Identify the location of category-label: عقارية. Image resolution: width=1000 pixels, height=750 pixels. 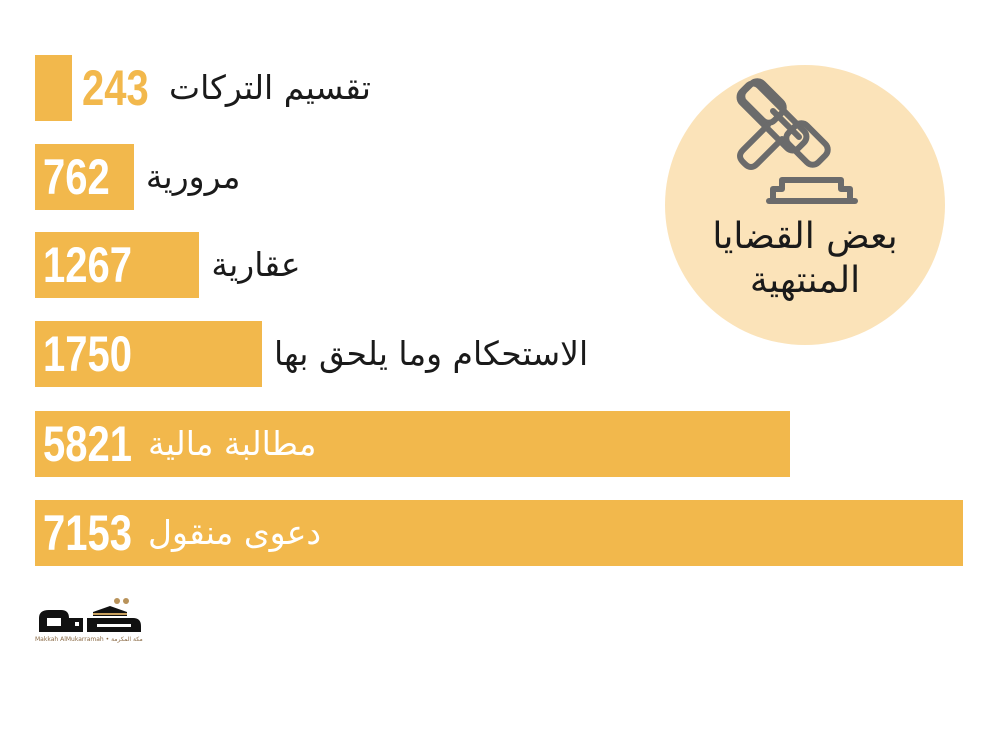
(256, 264).